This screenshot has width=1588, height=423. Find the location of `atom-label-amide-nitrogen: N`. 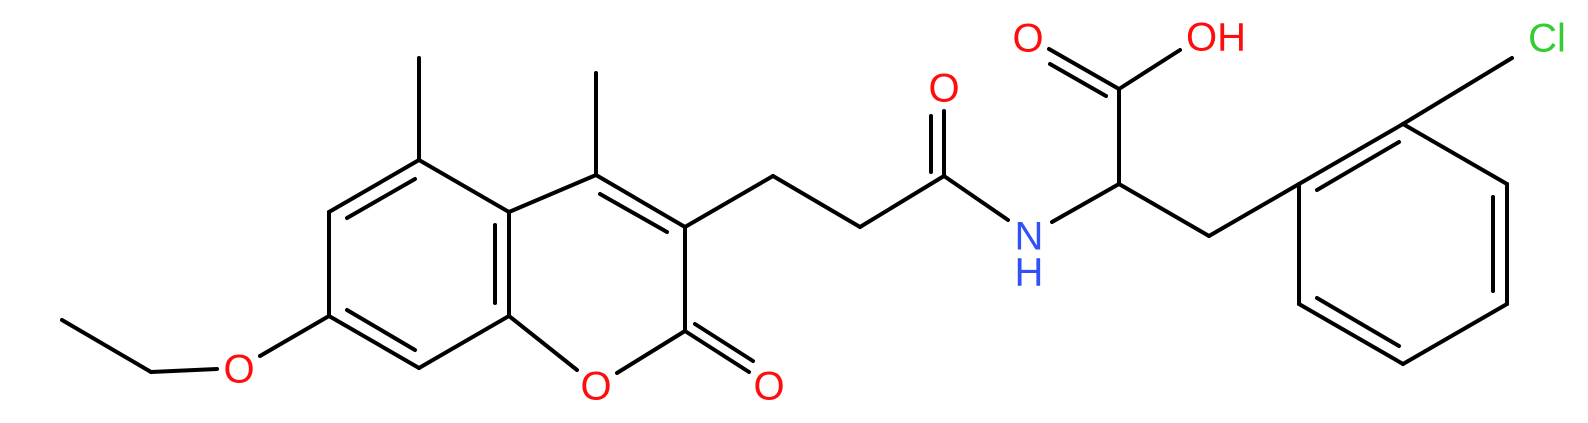

atom-label-amide-nitrogen: N is located at coordinates (1029, 236).